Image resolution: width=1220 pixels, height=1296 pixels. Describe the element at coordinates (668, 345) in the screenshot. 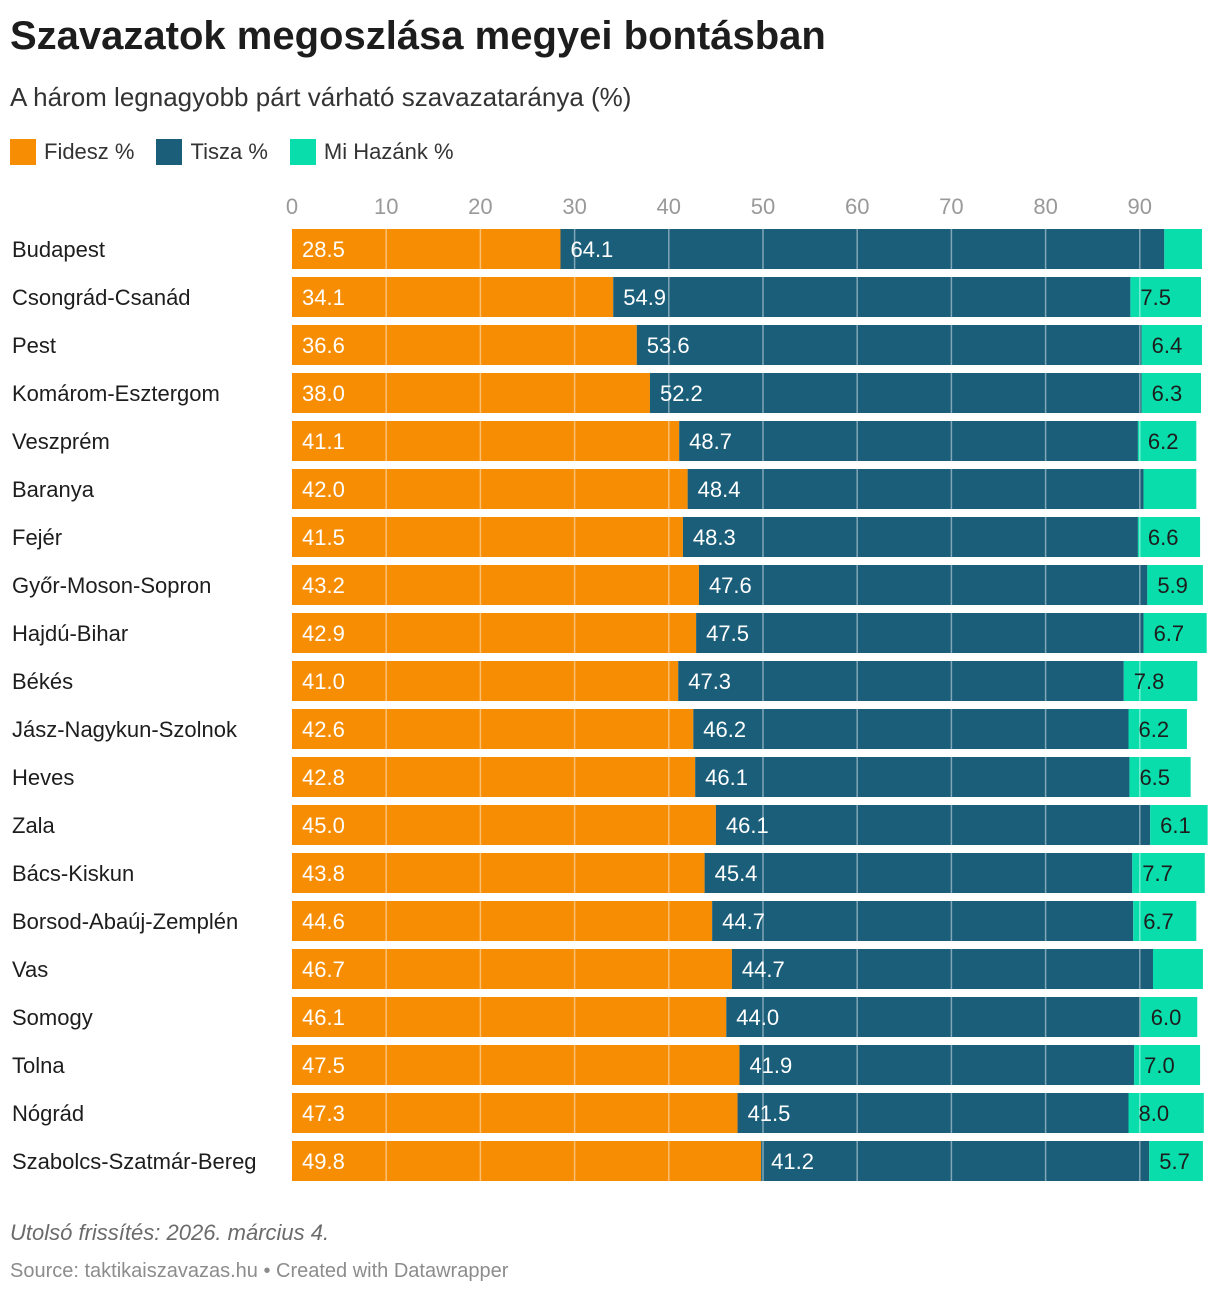

I see `data-label-tisza: 53.6` at that location.